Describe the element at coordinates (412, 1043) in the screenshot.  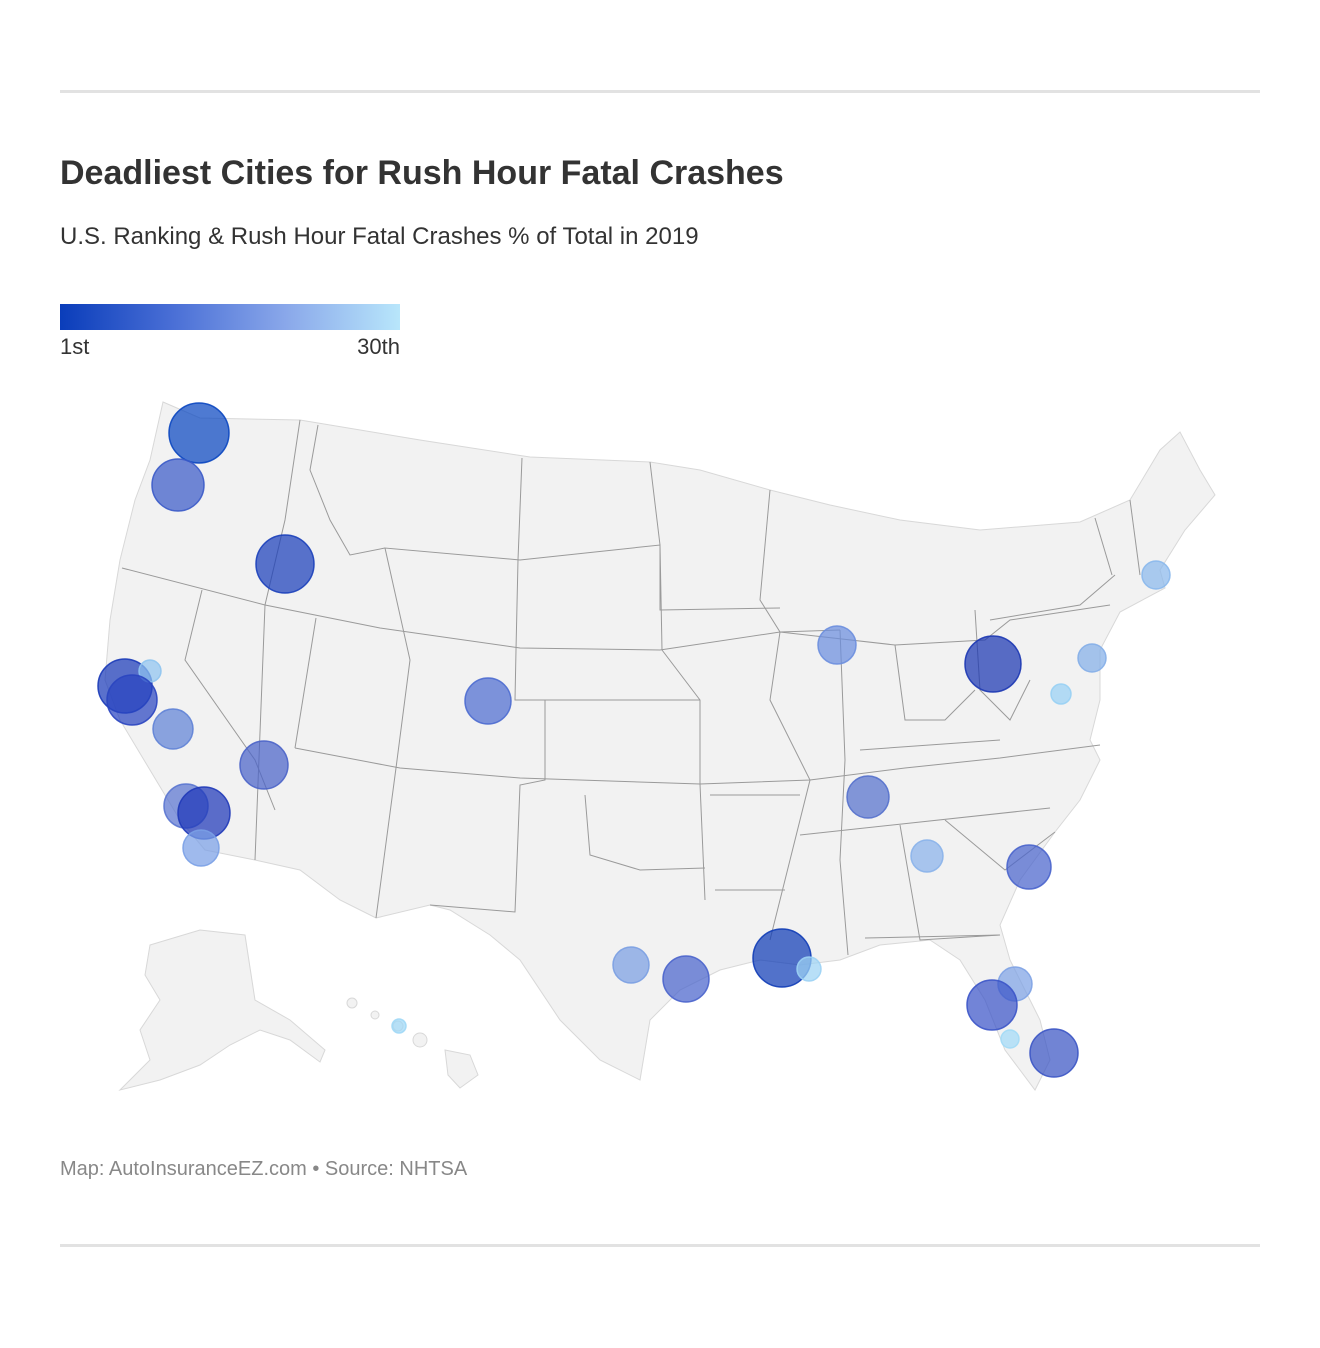
I see `hawaii-shape` at that location.